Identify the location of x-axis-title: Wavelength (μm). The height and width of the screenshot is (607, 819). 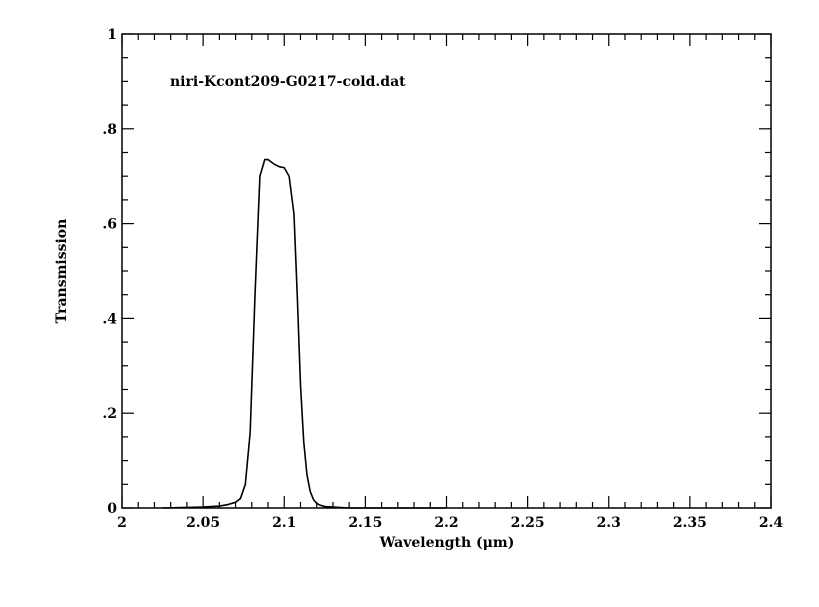
(447, 543).